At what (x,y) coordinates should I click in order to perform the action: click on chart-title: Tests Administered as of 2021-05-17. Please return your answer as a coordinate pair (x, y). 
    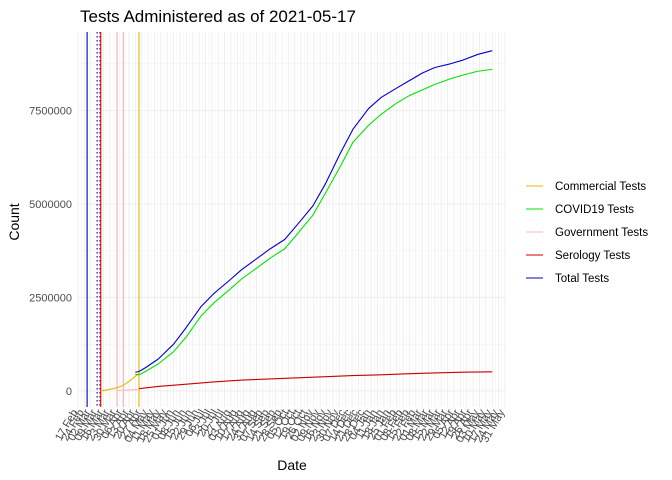
    Looking at the image, I should click on (218, 16).